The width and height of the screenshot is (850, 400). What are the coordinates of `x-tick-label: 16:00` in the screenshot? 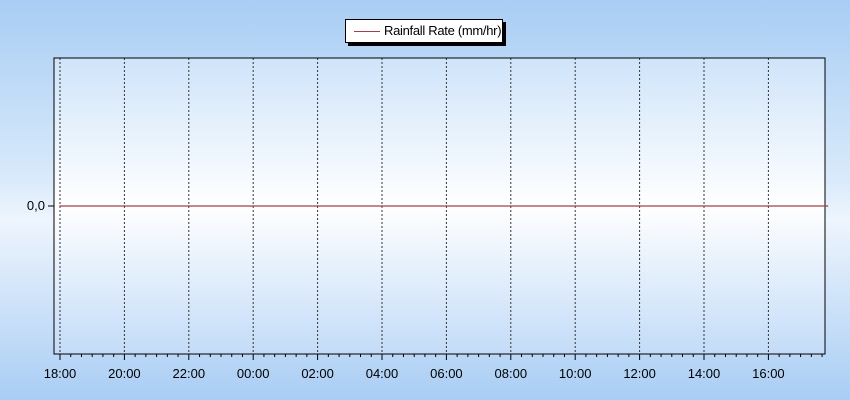 It's located at (768, 373).